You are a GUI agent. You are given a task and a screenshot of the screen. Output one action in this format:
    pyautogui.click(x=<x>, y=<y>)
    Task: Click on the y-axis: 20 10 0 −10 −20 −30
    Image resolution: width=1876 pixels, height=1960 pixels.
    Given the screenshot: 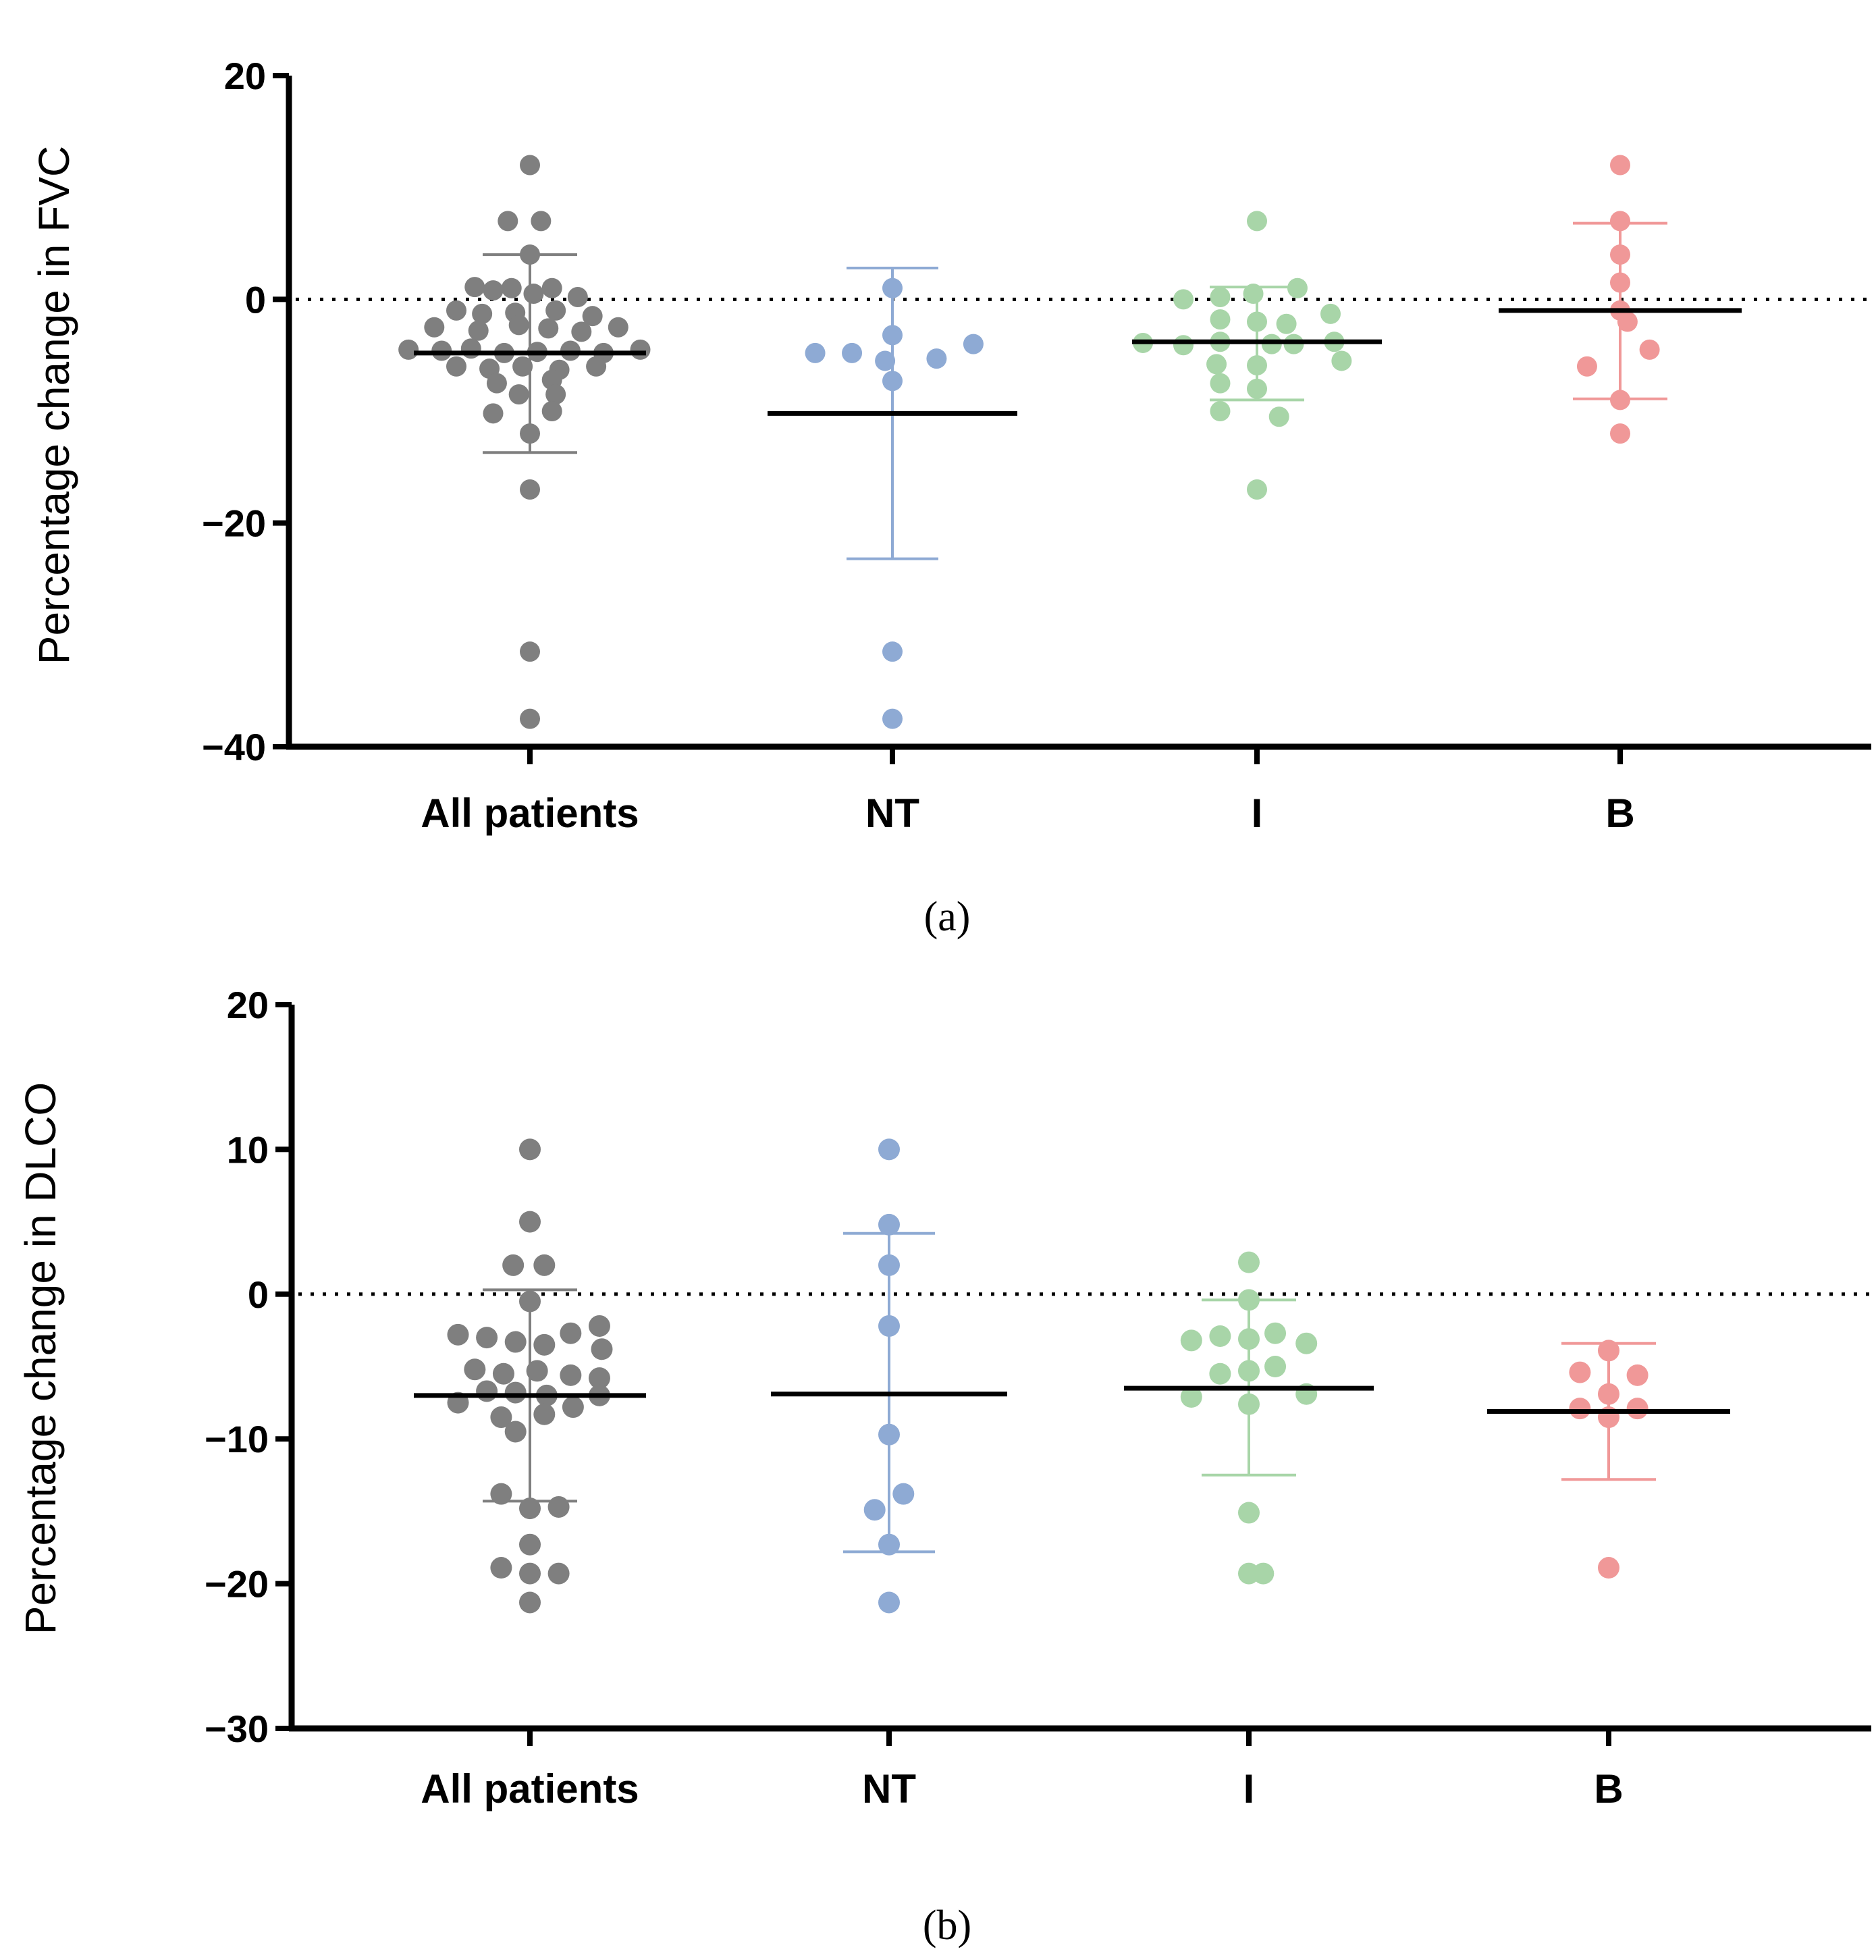 What is the action you would take?
    pyautogui.click(x=250, y=1367)
    